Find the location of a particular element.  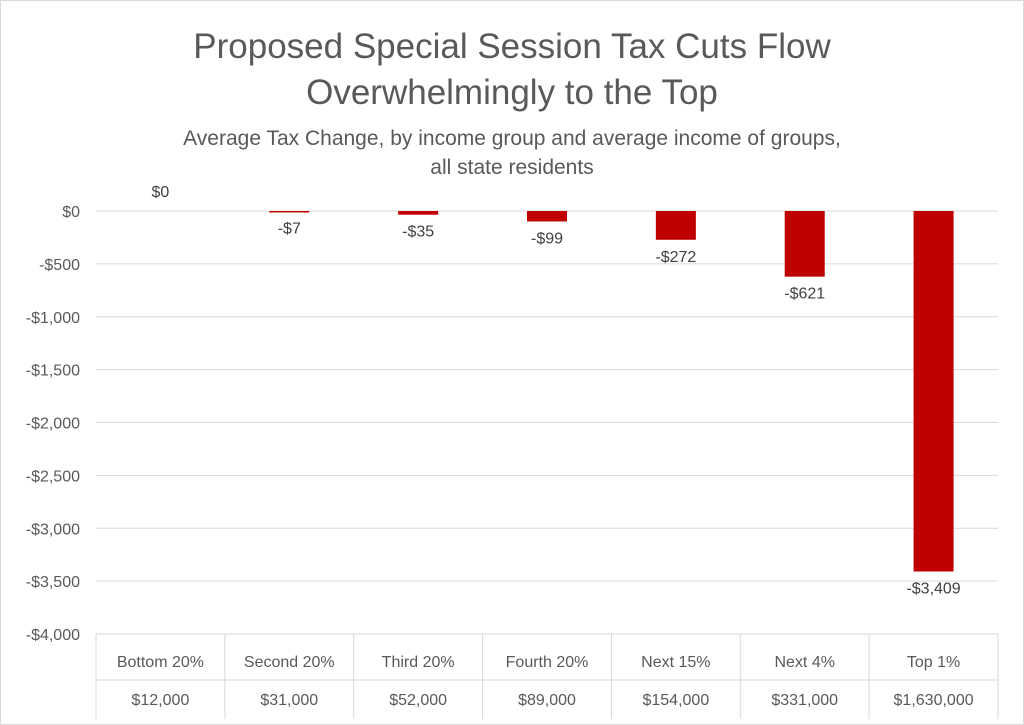

chart-subtitle-line-2: all state residents is located at coordinates (512, 167).